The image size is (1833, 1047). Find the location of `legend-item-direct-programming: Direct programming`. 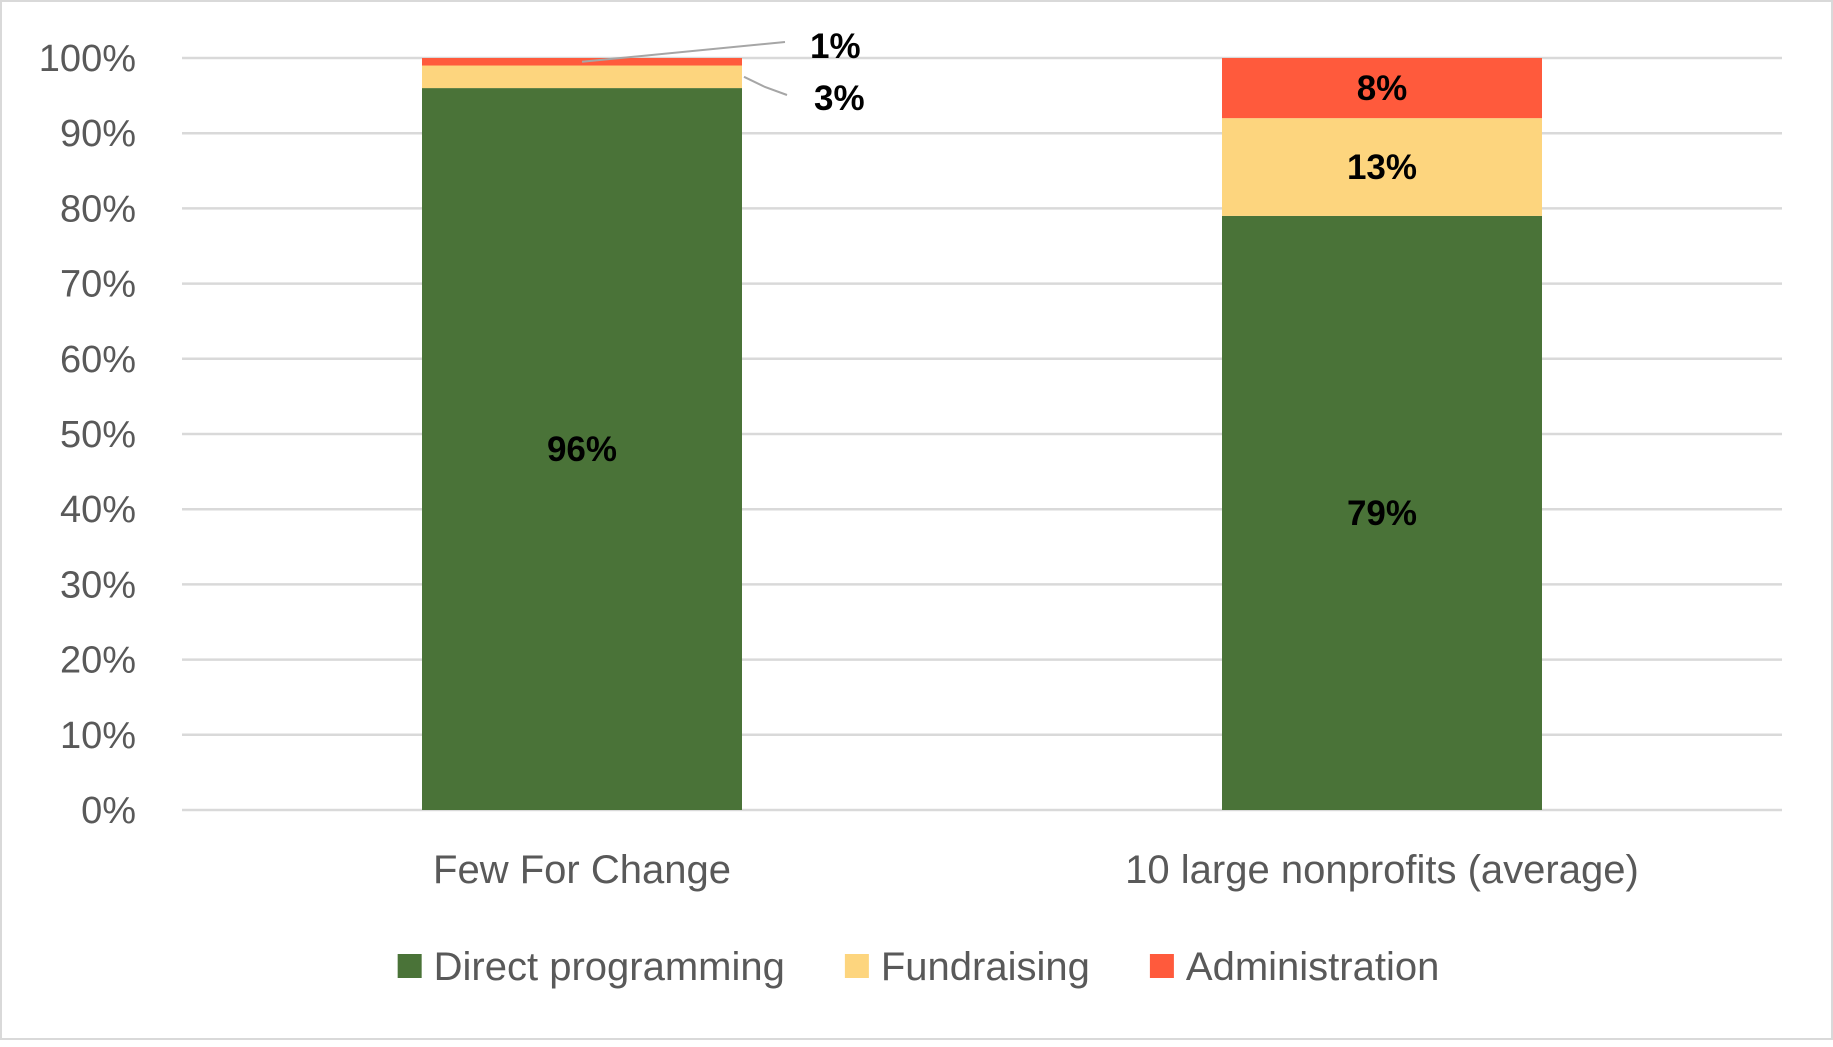

legend-item-direct-programming: Direct programming is located at coordinates (591, 967).